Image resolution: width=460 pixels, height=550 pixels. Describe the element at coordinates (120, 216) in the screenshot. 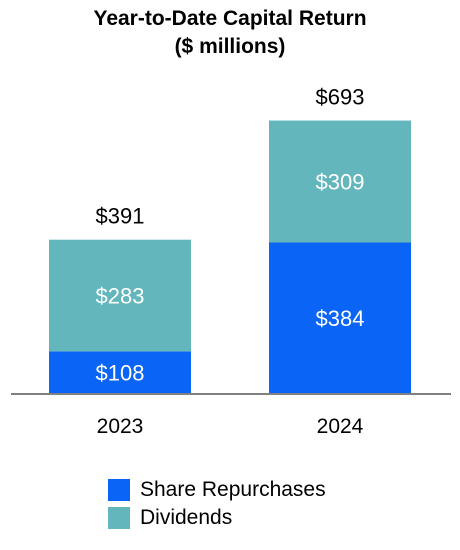

I see `total-label-2023: $391` at that location.